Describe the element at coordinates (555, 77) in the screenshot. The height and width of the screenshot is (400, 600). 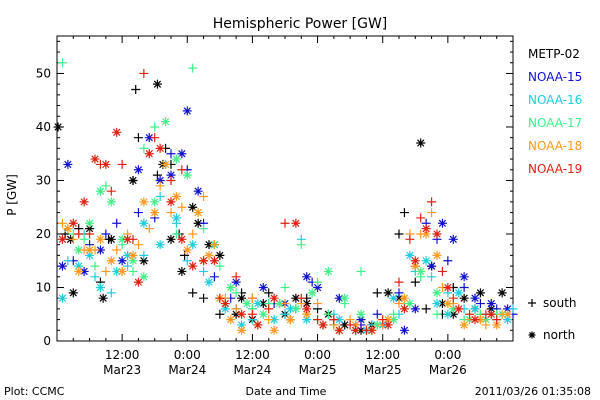
I see `legend-item: NOAA-15` at that location.